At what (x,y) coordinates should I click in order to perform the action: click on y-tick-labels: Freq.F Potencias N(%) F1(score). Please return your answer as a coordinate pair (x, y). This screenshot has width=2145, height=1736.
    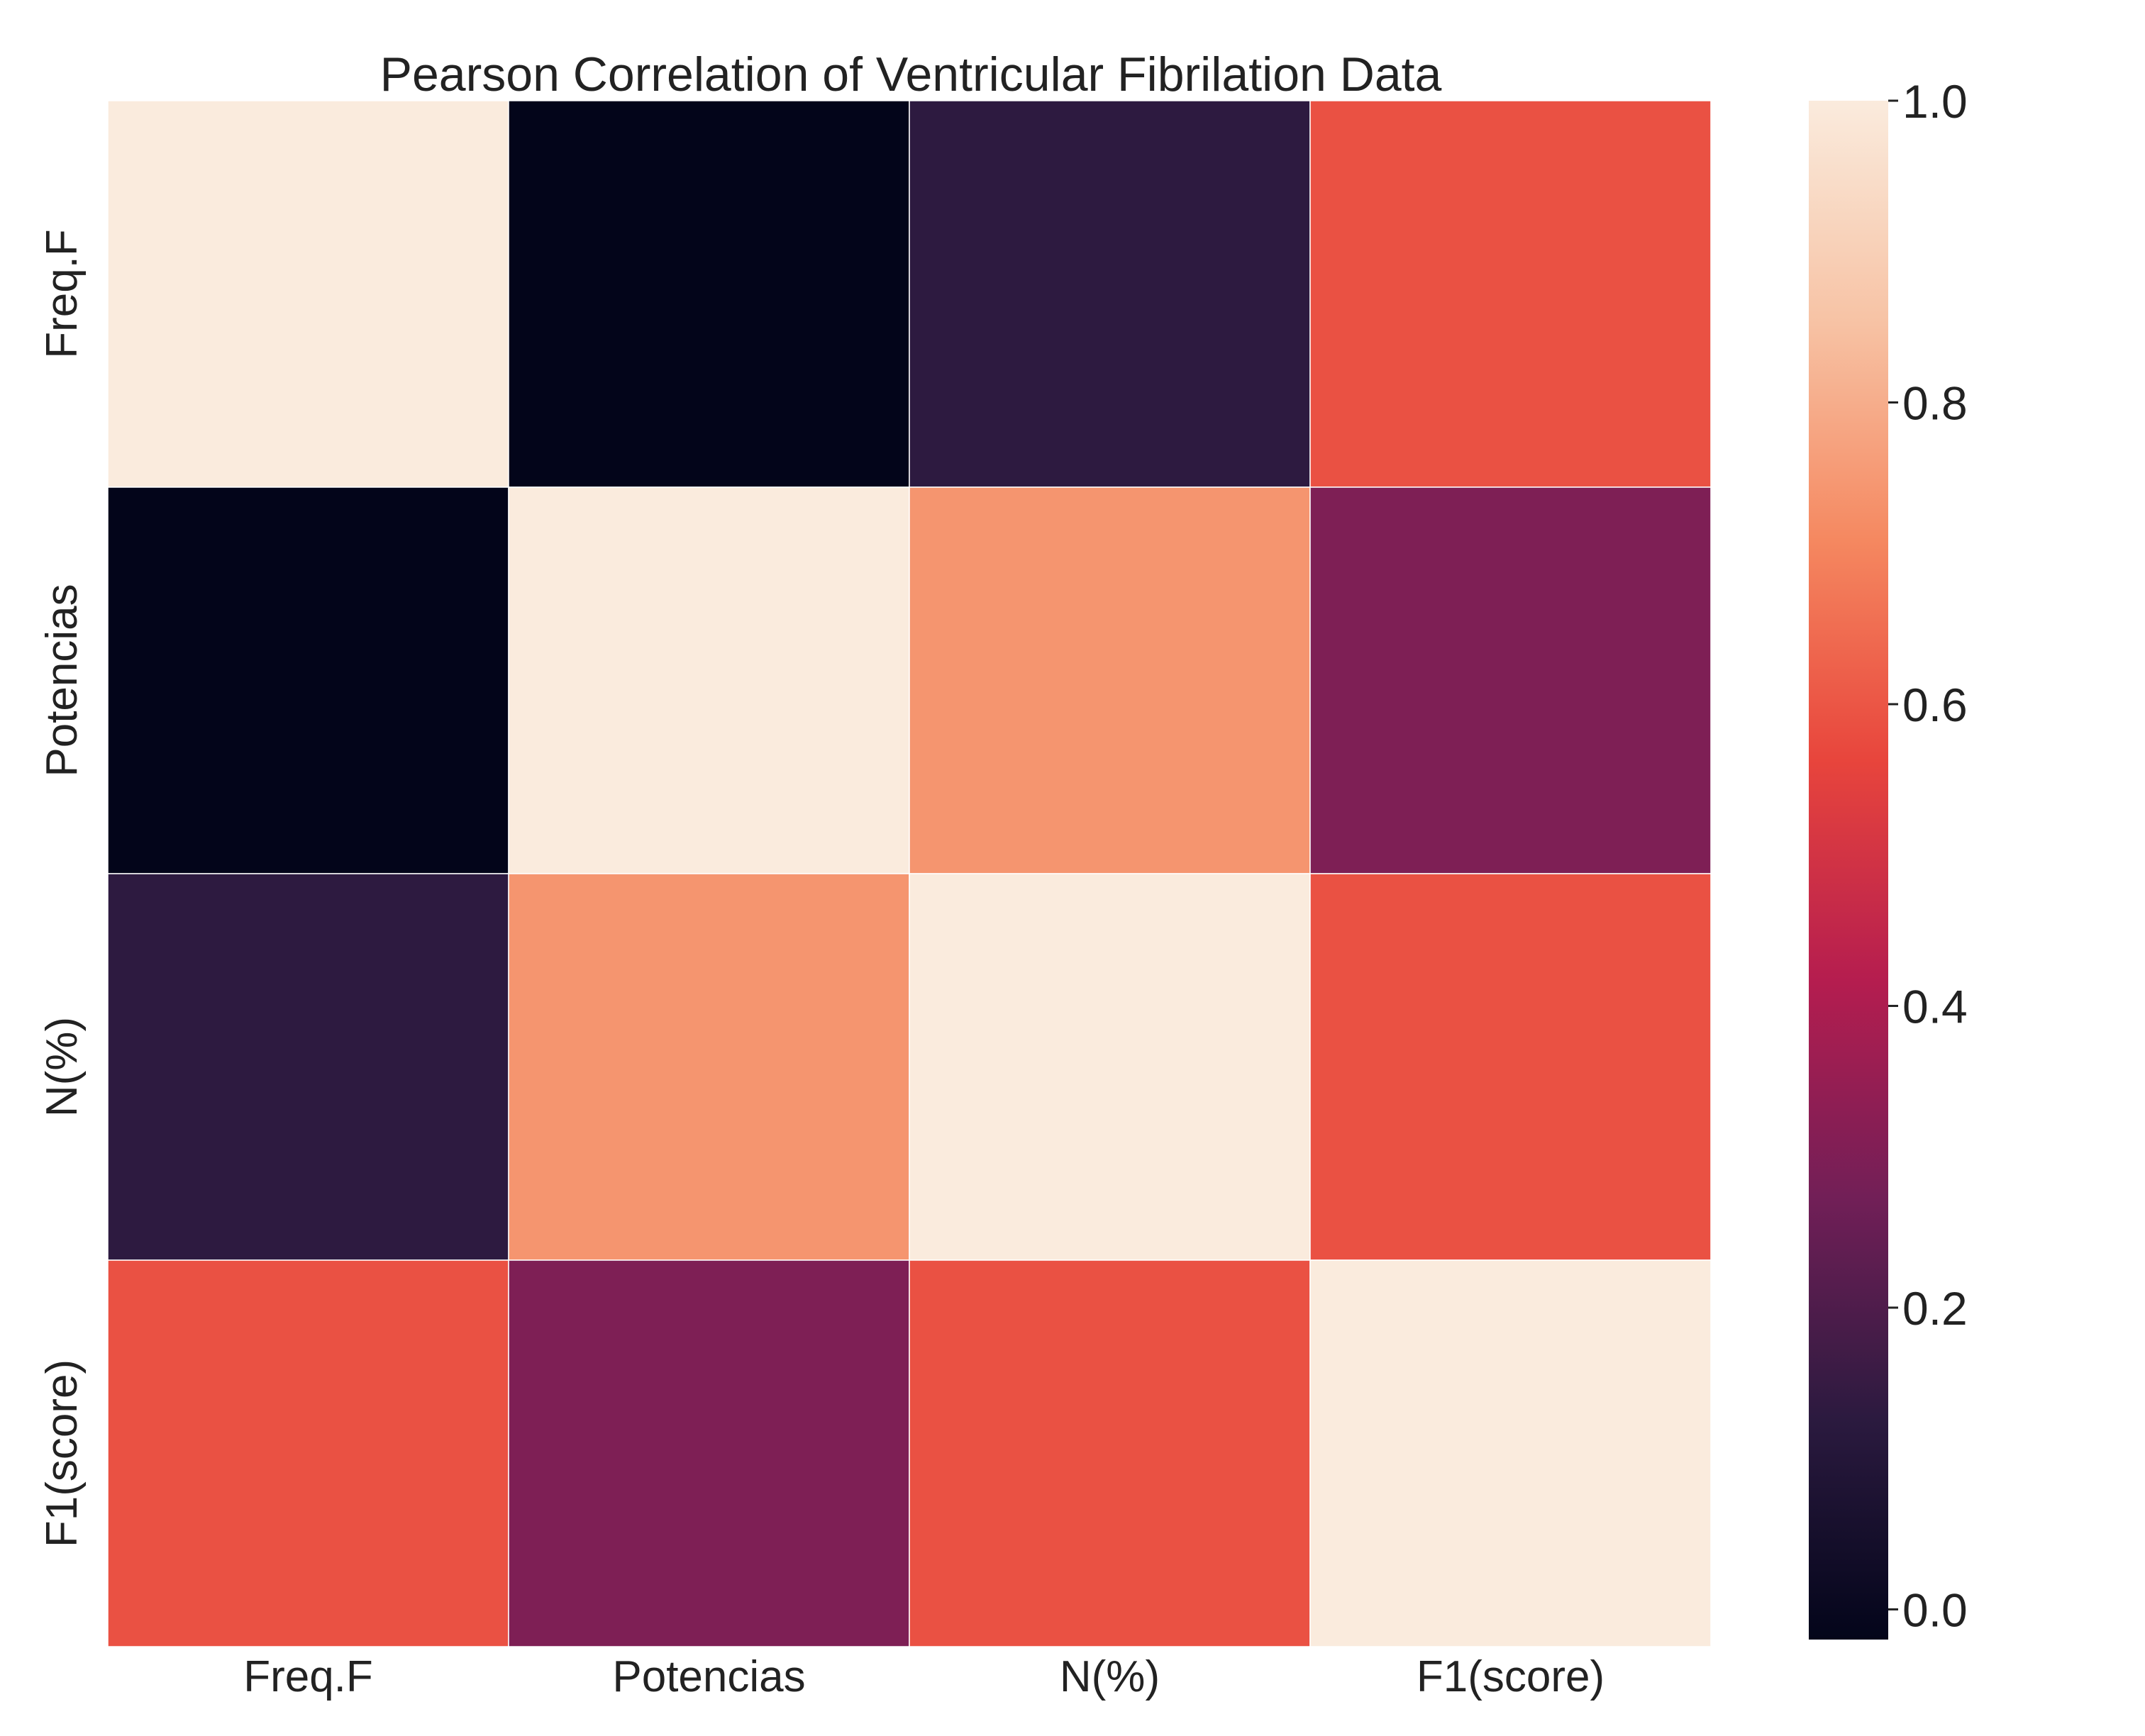
    Looking at the image, I should click on (62, 888).